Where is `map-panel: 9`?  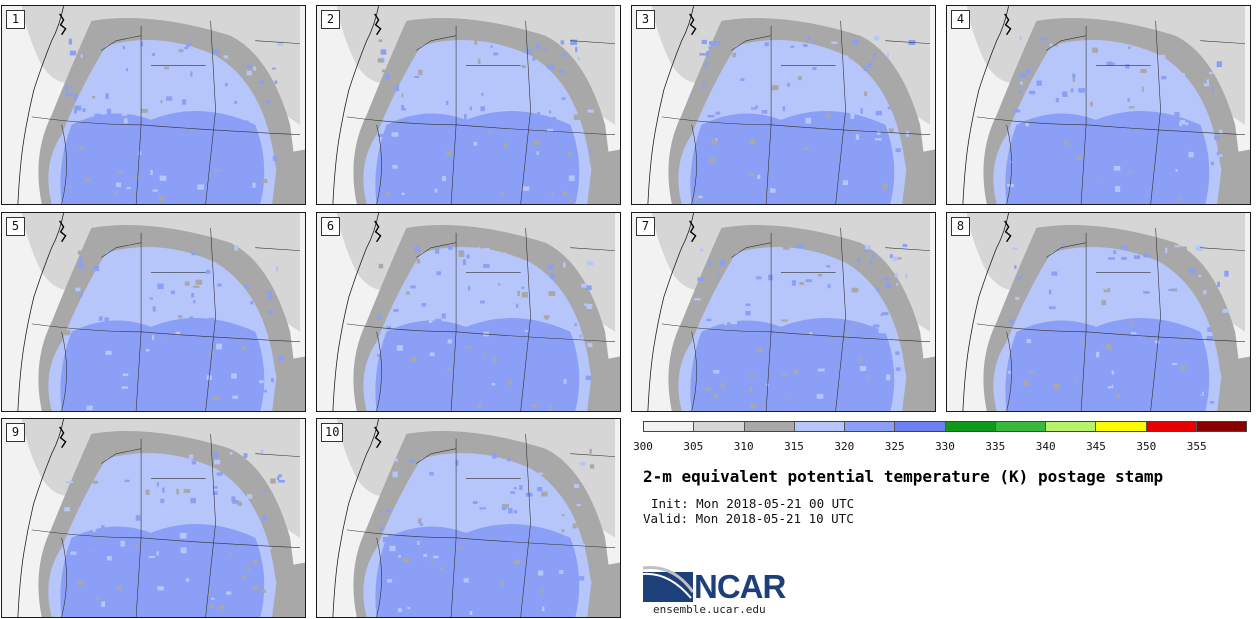
map-panel: 9 is located at coordinates (153, 518).